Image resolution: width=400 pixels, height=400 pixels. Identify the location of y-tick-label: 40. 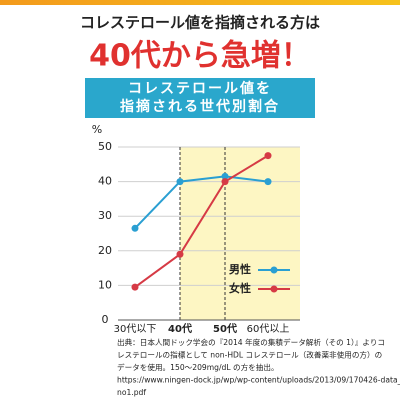
(105, 181).